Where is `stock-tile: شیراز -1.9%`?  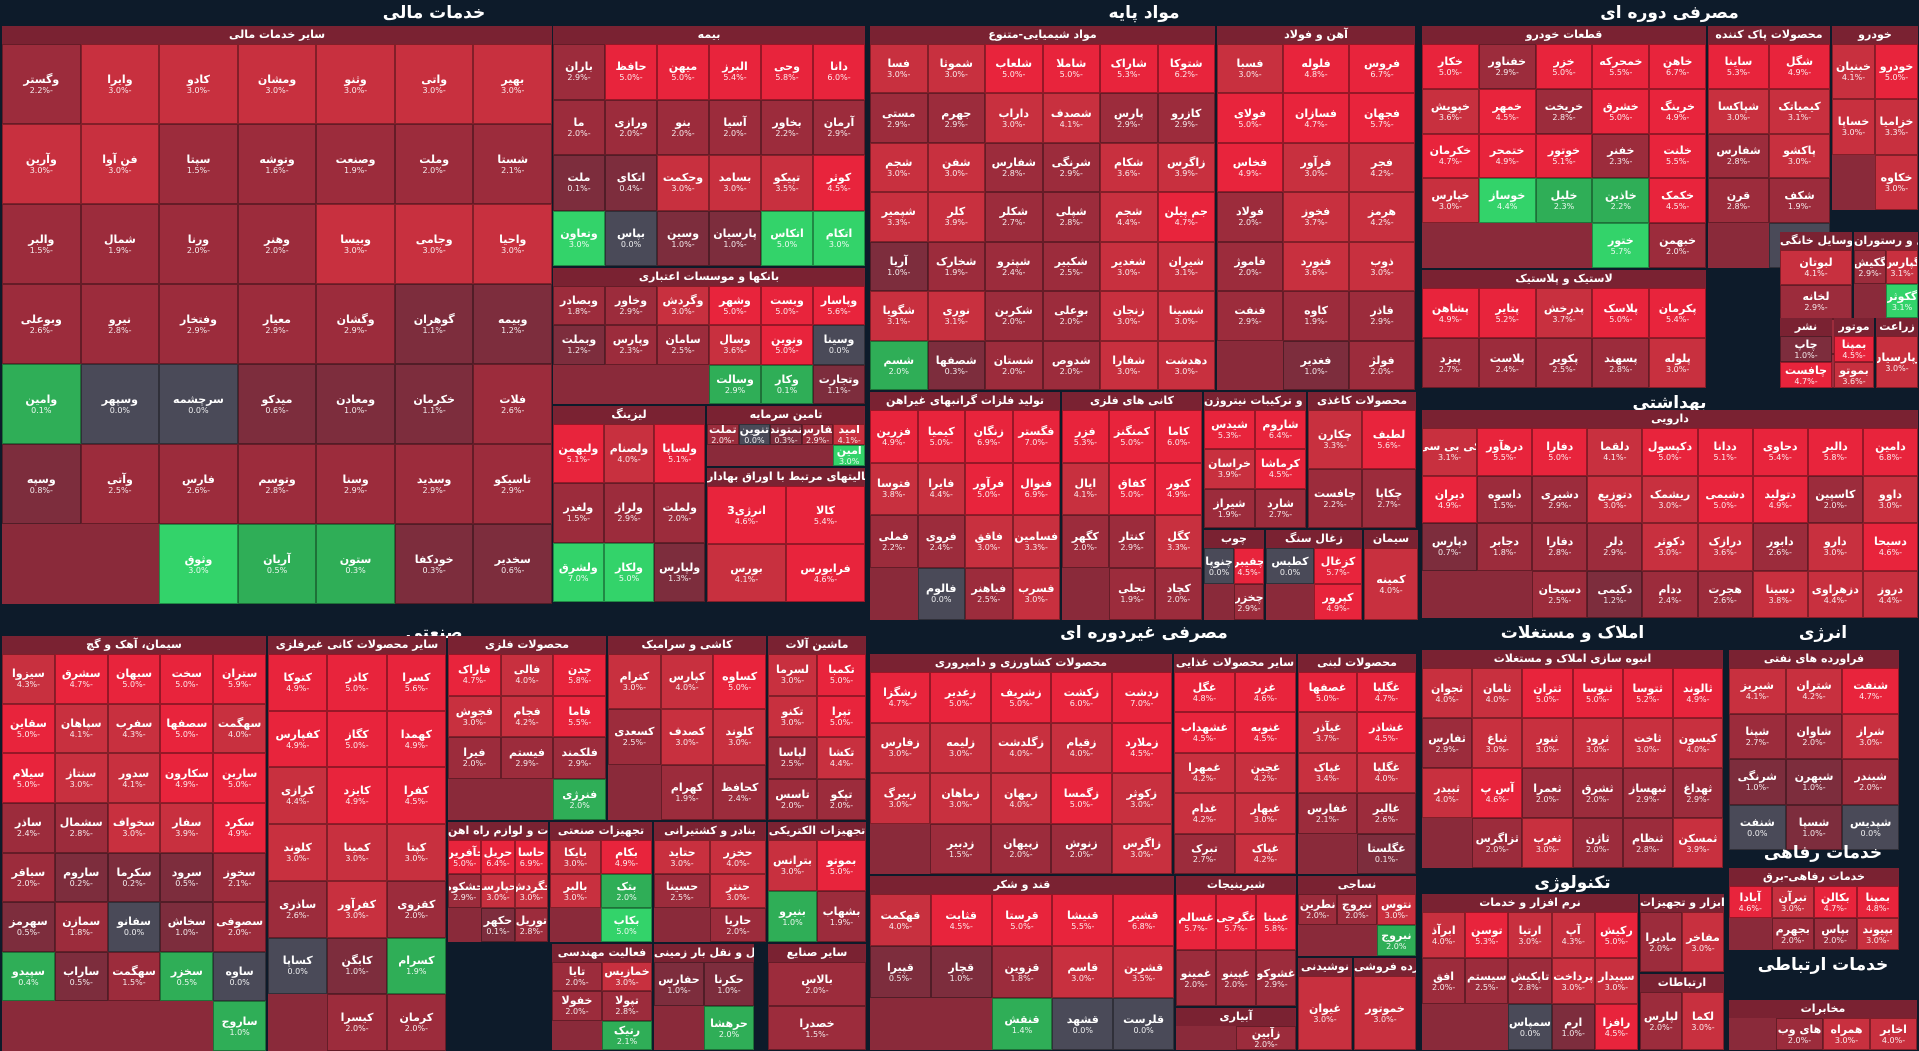 stock-tile: شیراز -1.9% is located at coordinates (1229, 508).